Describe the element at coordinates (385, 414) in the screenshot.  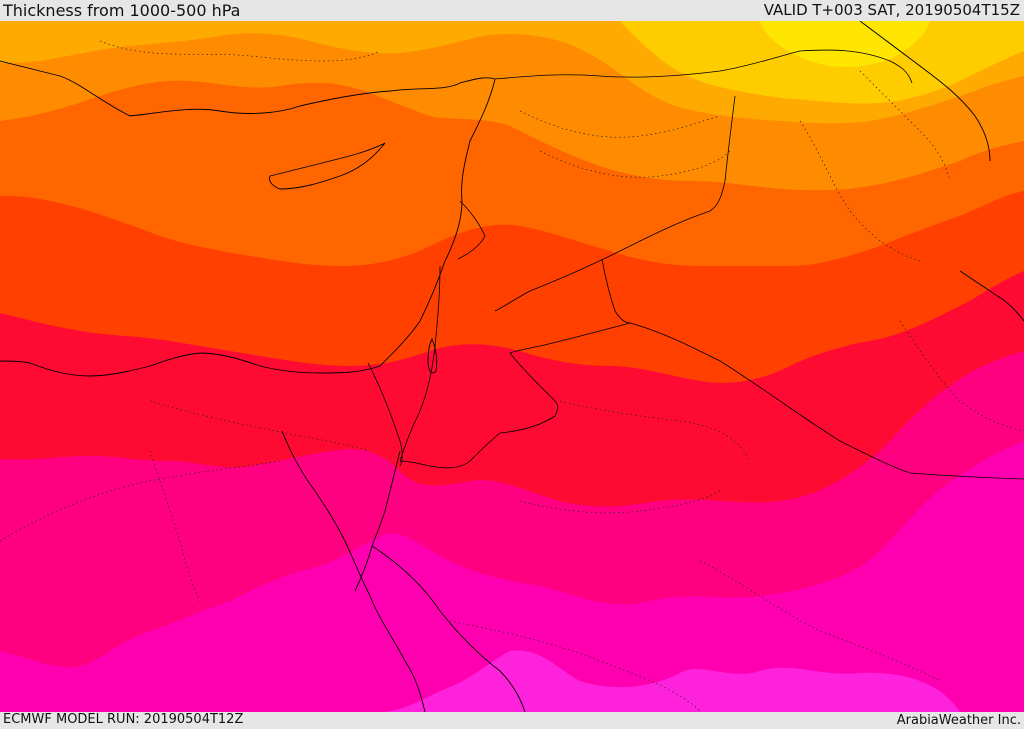
I see `border-egypt-israel` at that location.